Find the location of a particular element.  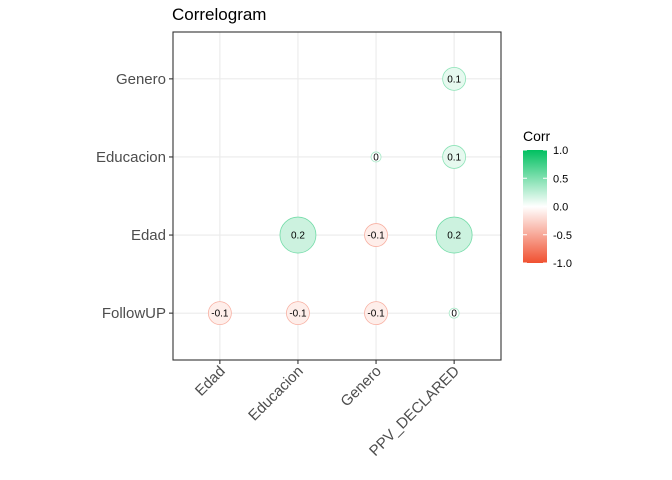

x-tick-label: Edad is located at coordinates (210, 381).